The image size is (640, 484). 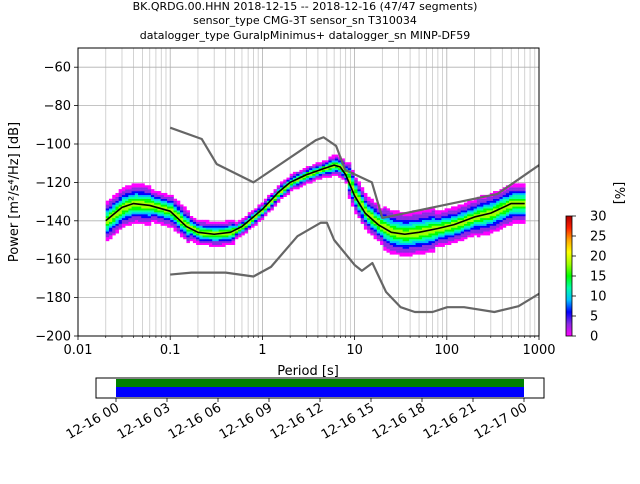 I want to click on x-tick-label: 1000, so click(x=538, y=350).